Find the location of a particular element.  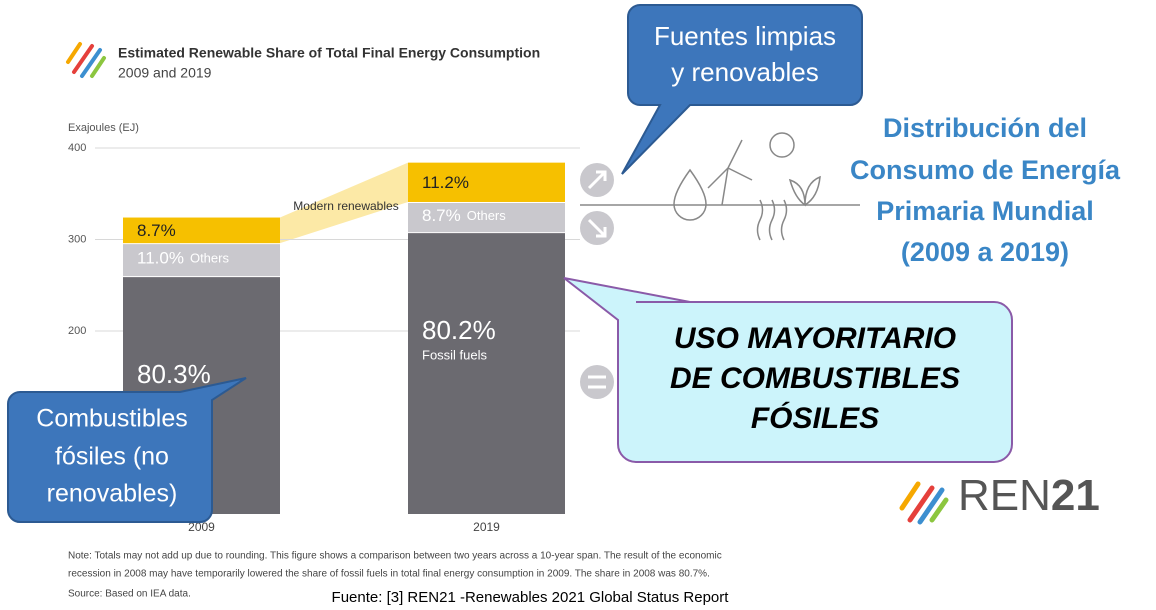

others-share-label: 11.0% is located at coordinates (160, 258).